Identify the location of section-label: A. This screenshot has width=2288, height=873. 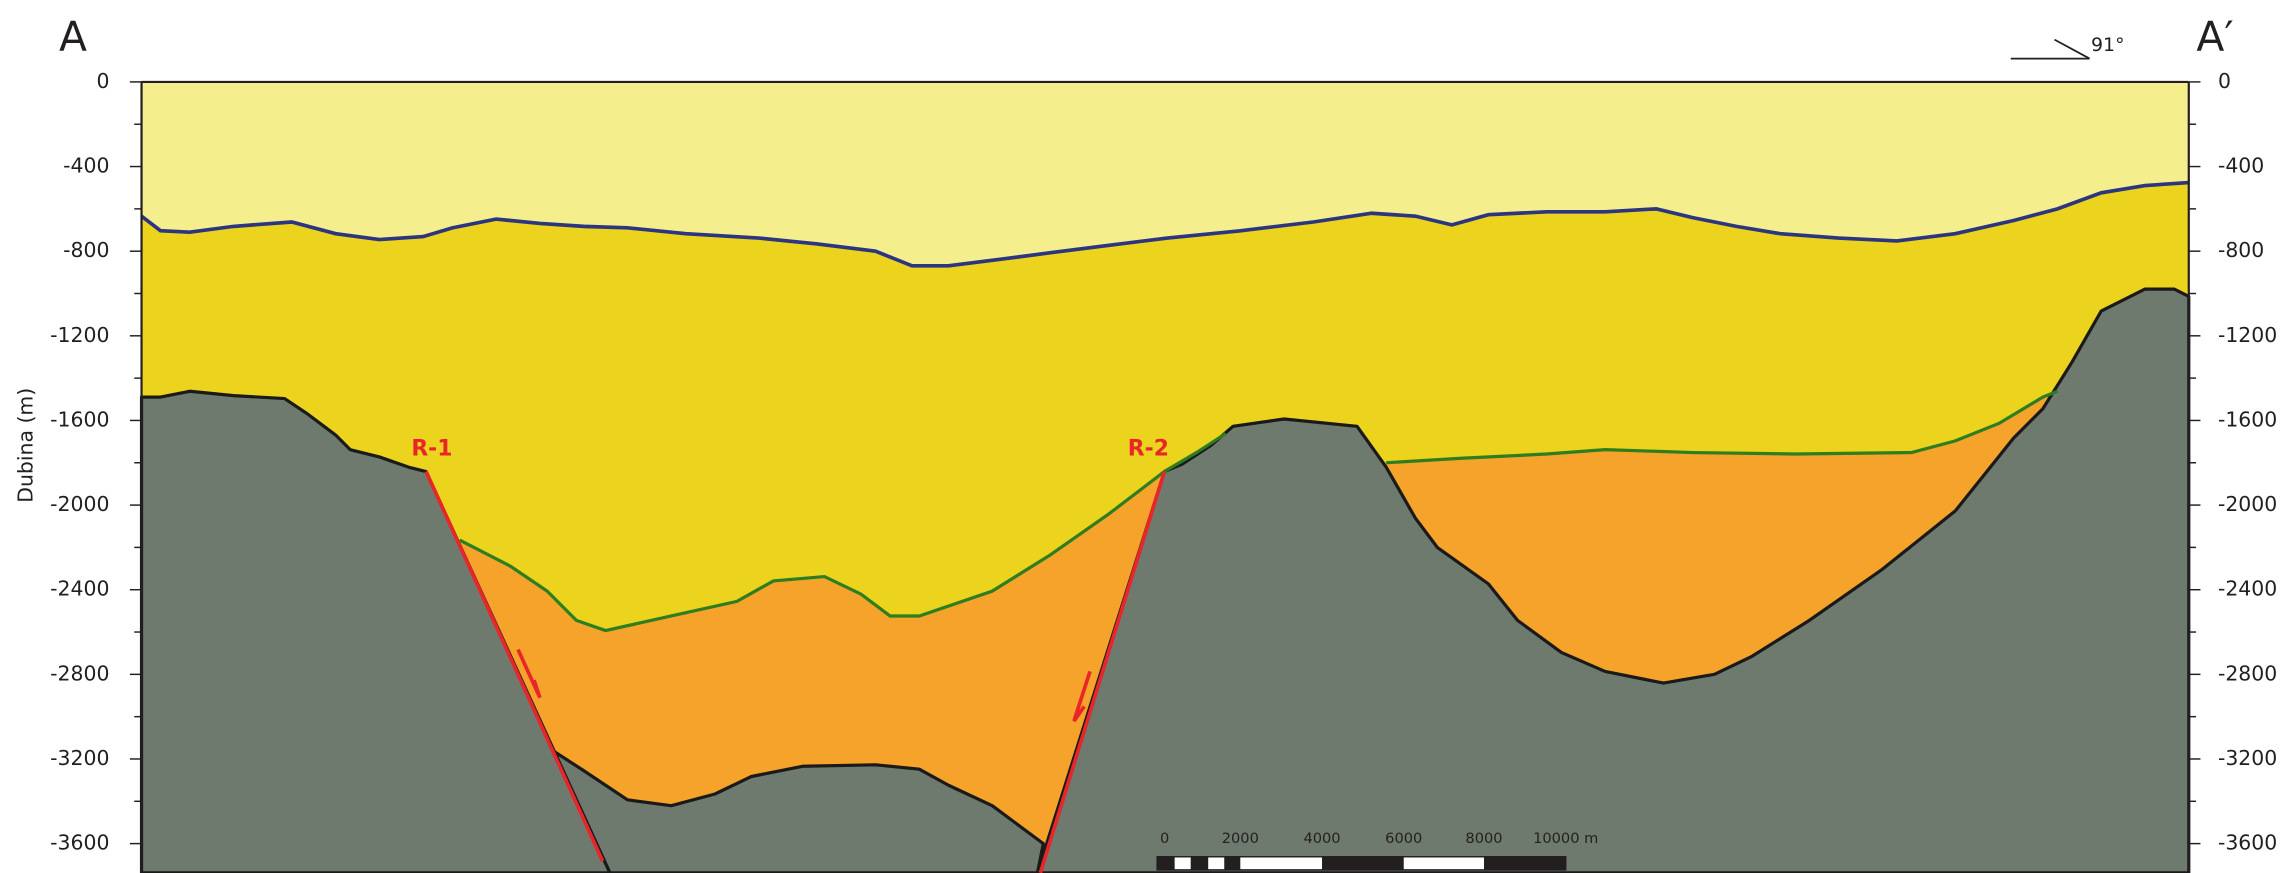
(73, 37).